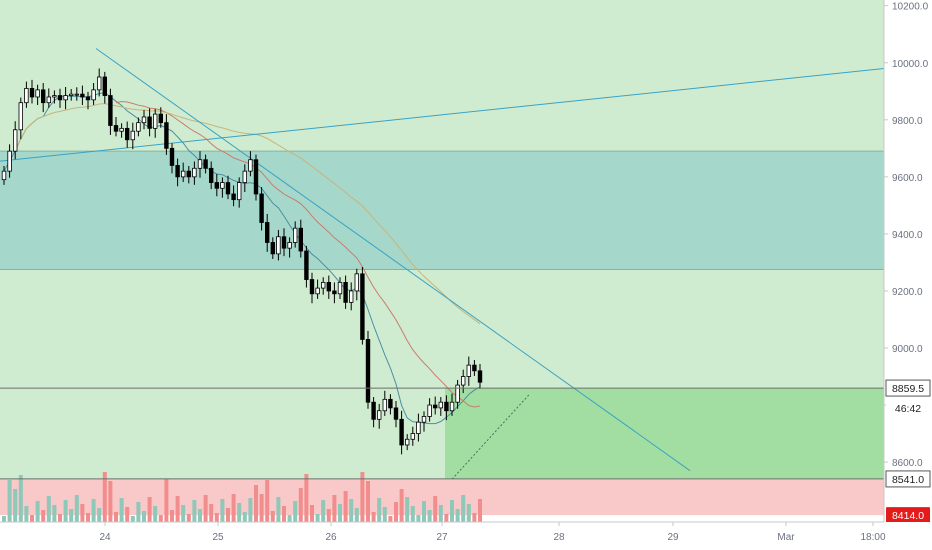 This screenshot has width=932, height=550. What do you see at coordinates (910, 64) in the screenshot?
I see `y-tick-label: 10000.0` at bounding box center [910, 64].